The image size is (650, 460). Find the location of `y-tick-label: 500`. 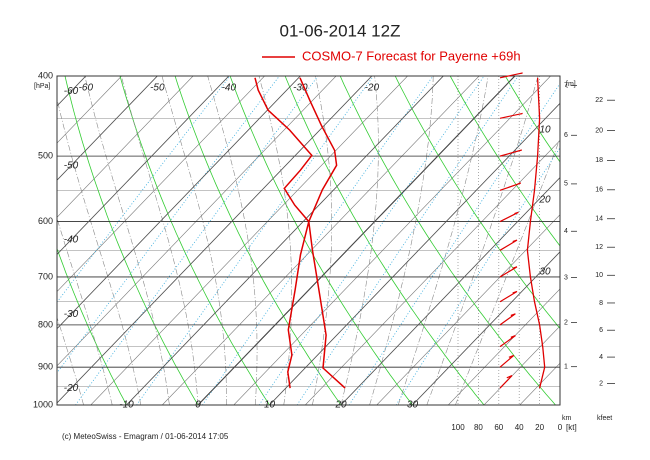

y-tick-label: 500 is located at coordinates (45, 155).